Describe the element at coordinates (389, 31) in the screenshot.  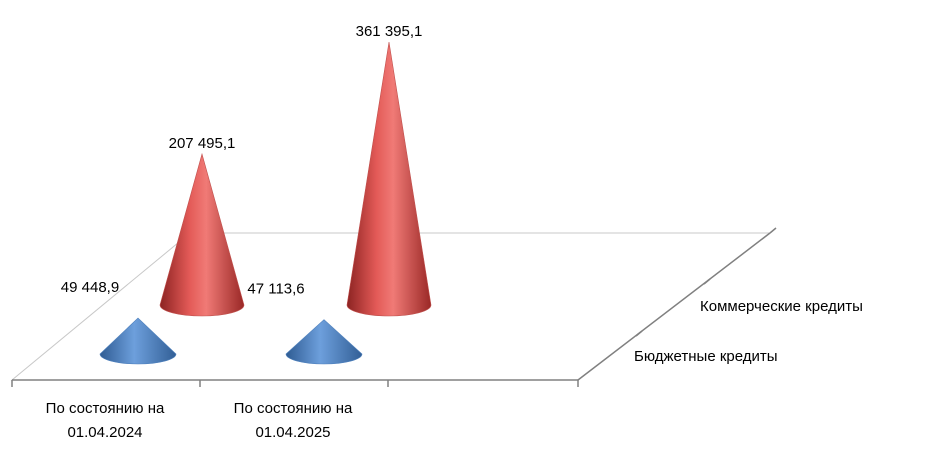
I see `data-label: 361 395,1` at that location.